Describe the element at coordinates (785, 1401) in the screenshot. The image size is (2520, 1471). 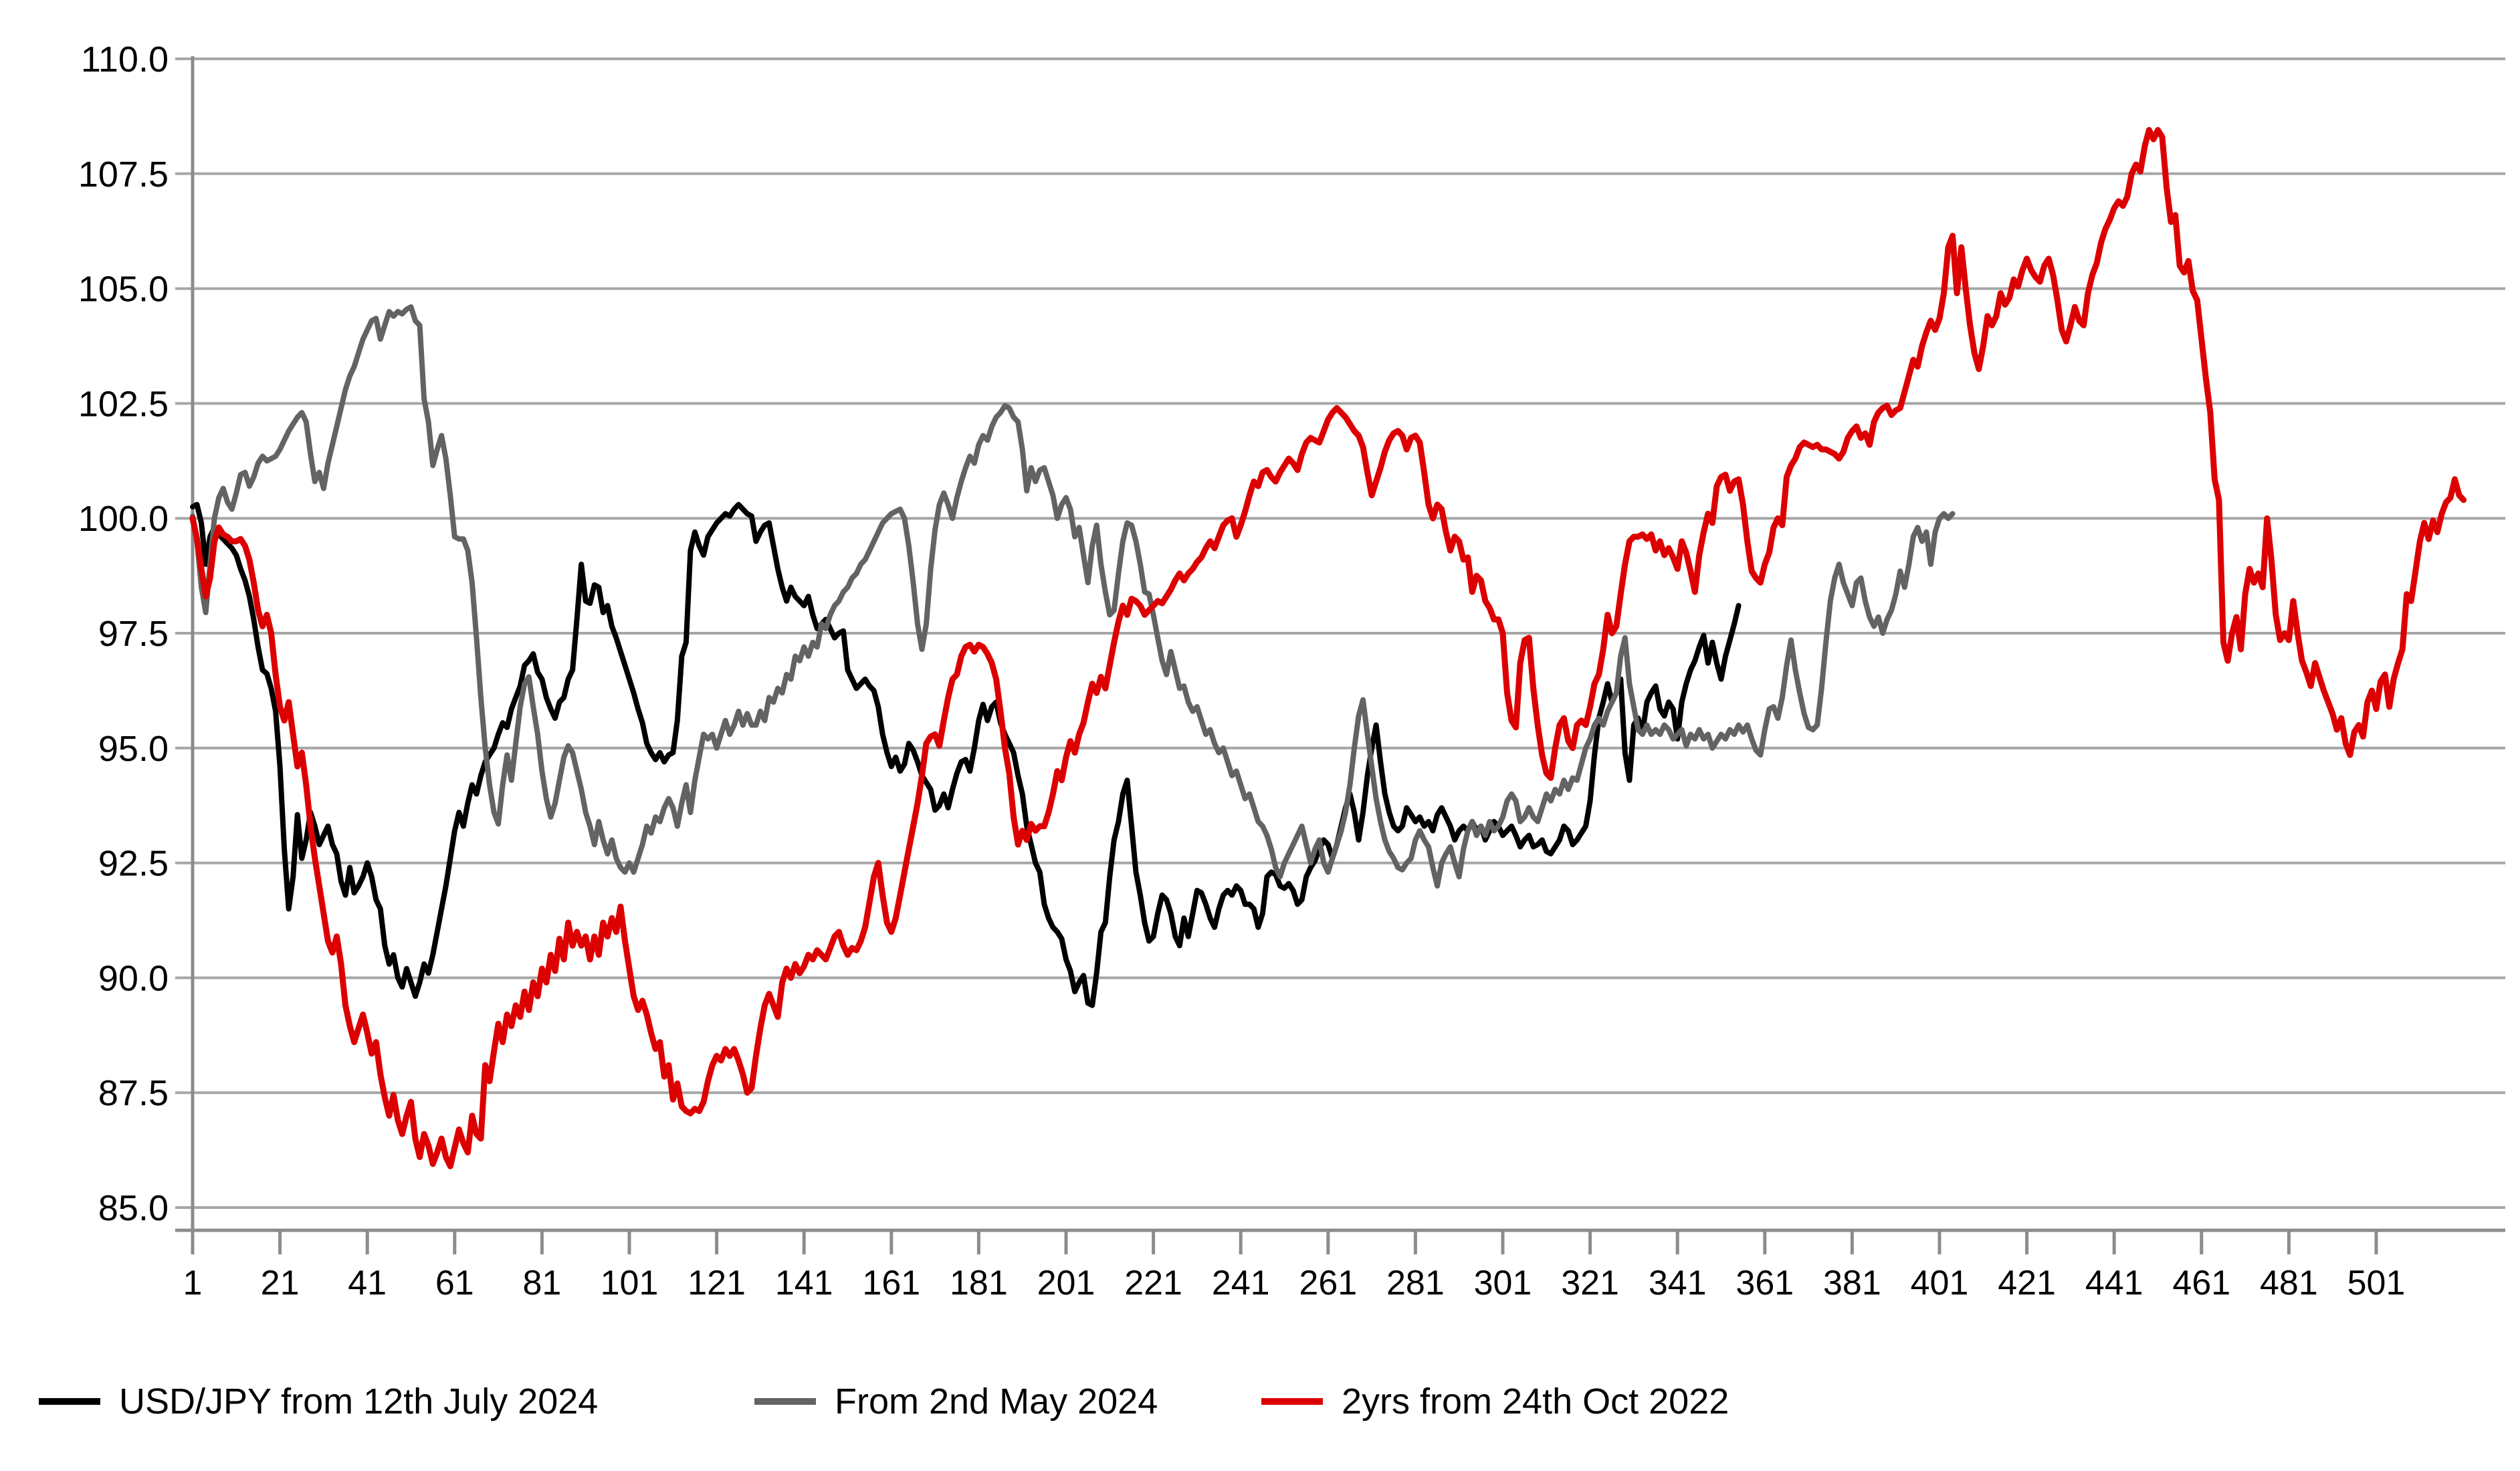
I see `legend-swatch-gray-line` at that location.